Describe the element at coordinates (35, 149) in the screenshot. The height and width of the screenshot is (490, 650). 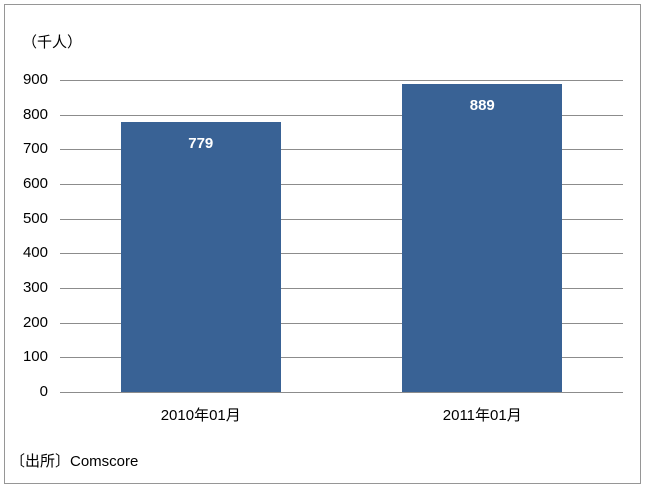
I see `y-tick-label: 700` at that location.